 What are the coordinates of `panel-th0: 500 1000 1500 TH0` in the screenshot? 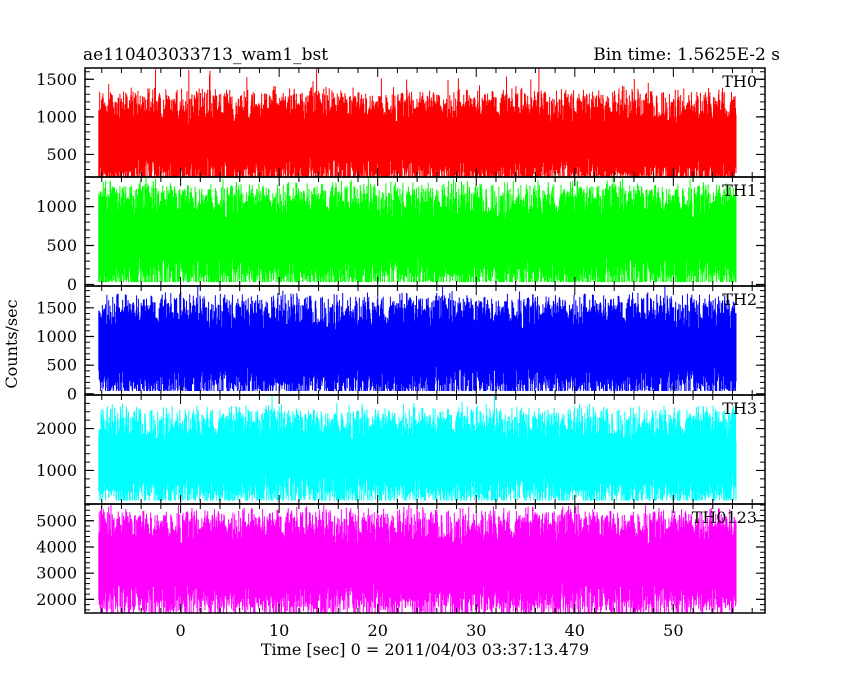 It's located at (401, 122).